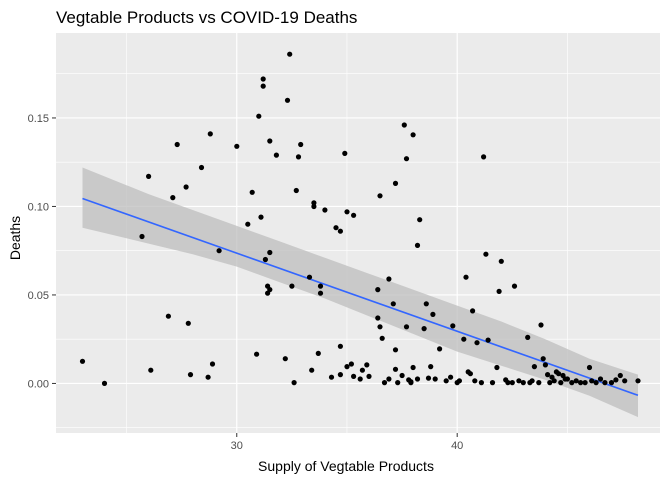 Image resolution: width=672 pixels, height=480 pixels. Describe the element at coordinates (38, 207) in the screenshot. I see `y-tick-label: 0.10` at that location.